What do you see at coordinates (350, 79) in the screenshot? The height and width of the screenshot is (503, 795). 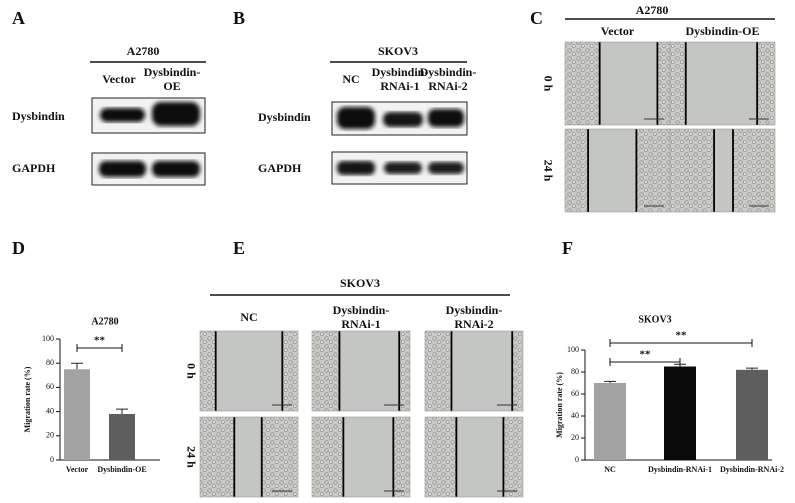 I see `lane-label: NC` at bounding box center [350, 79].